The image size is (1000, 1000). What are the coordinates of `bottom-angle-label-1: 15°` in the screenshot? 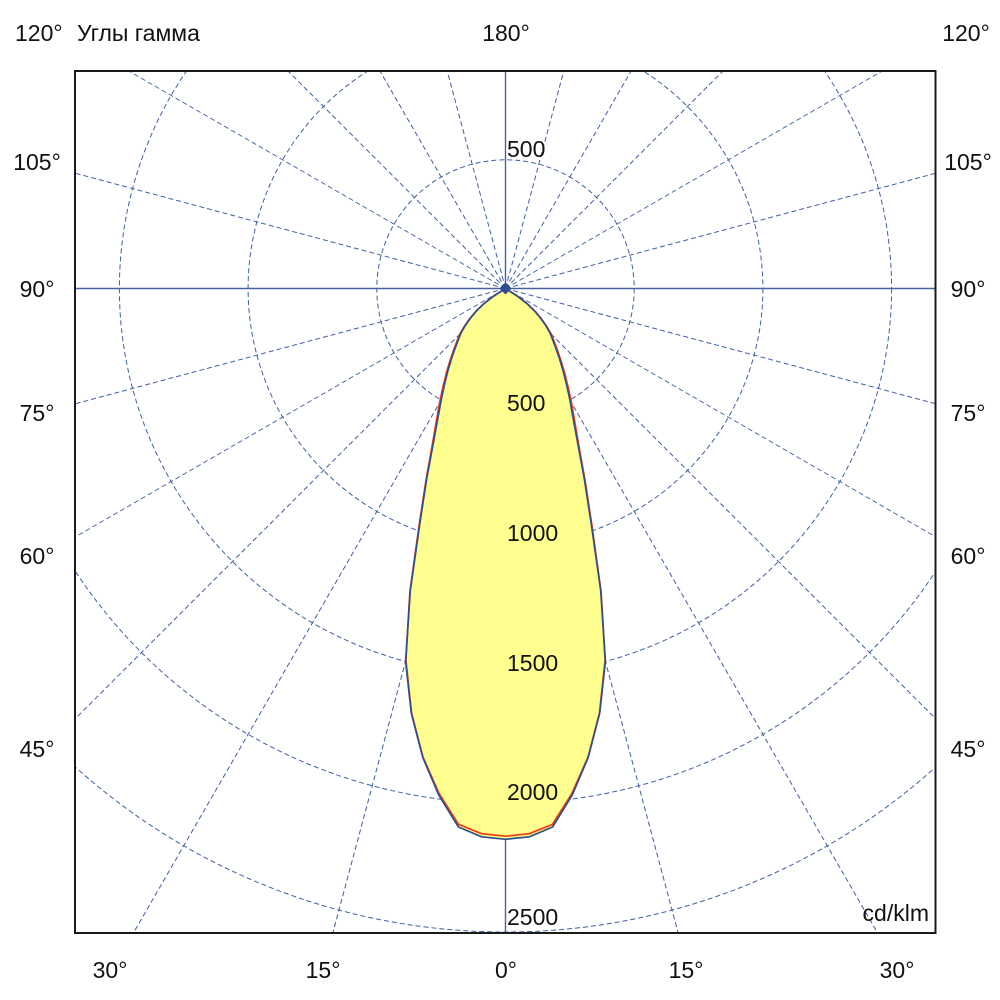 It's located at (323, 970).